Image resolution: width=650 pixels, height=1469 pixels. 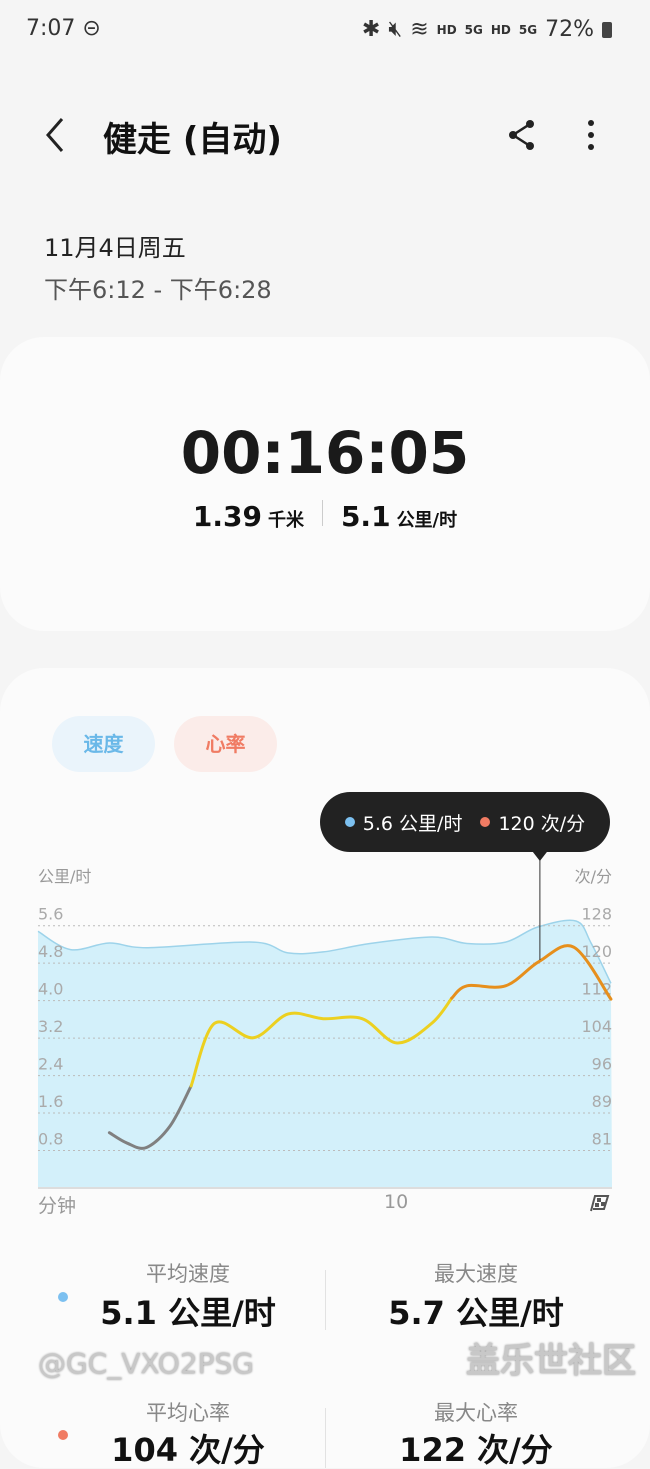 What do you see at coordinates (602, 1139) in the screenshot?
I see `y-right-tick: 81` at bounding box center [602, 1139].